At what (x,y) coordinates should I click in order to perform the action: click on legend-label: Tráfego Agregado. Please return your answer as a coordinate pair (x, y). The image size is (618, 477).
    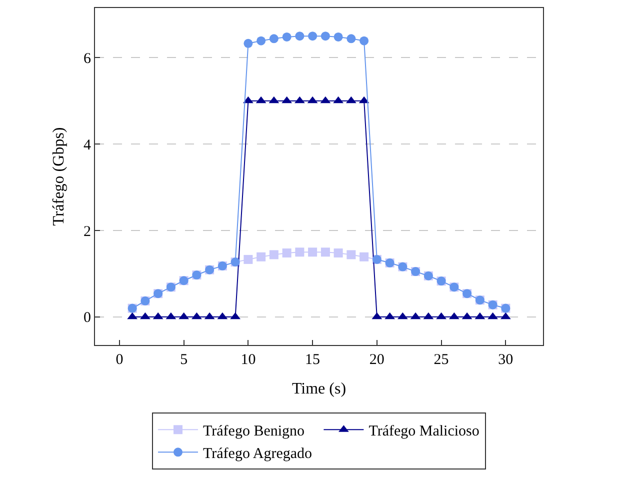
    Looking at the image, I should click on (257, 454).